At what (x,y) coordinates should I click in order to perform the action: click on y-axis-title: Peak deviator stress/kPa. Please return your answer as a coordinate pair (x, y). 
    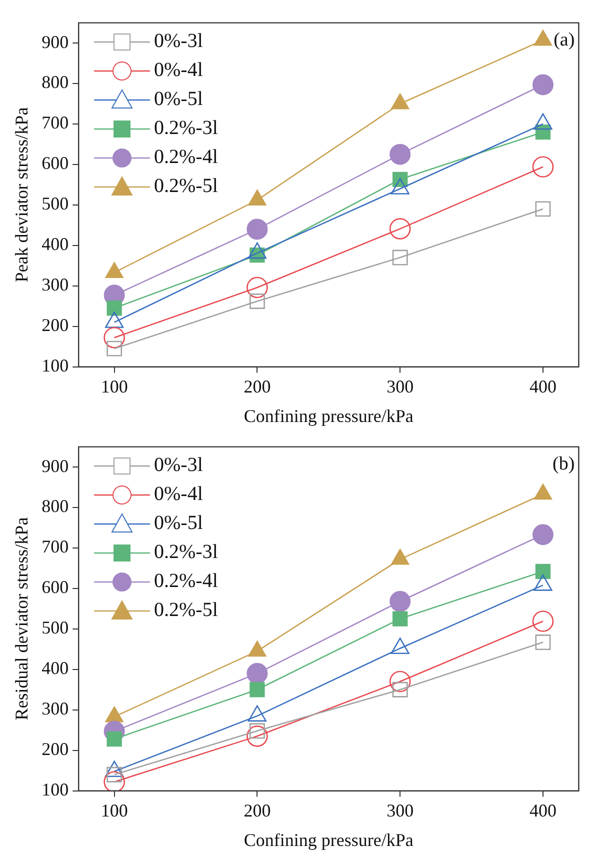
    Looking at the image, I should click on (22, 194).